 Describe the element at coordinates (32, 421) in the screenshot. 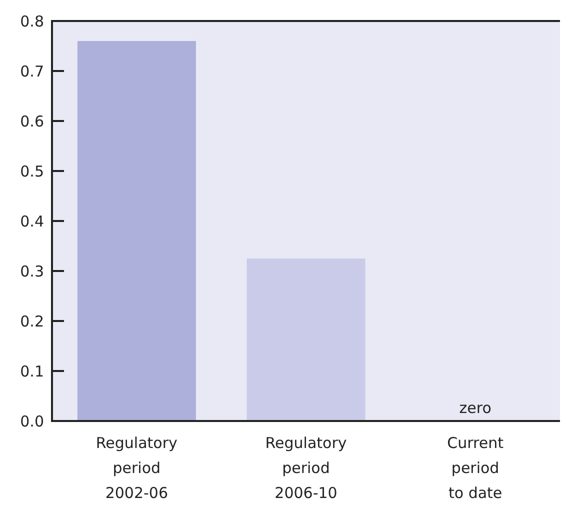

I see `y-tick-label: 0.0` at that location.